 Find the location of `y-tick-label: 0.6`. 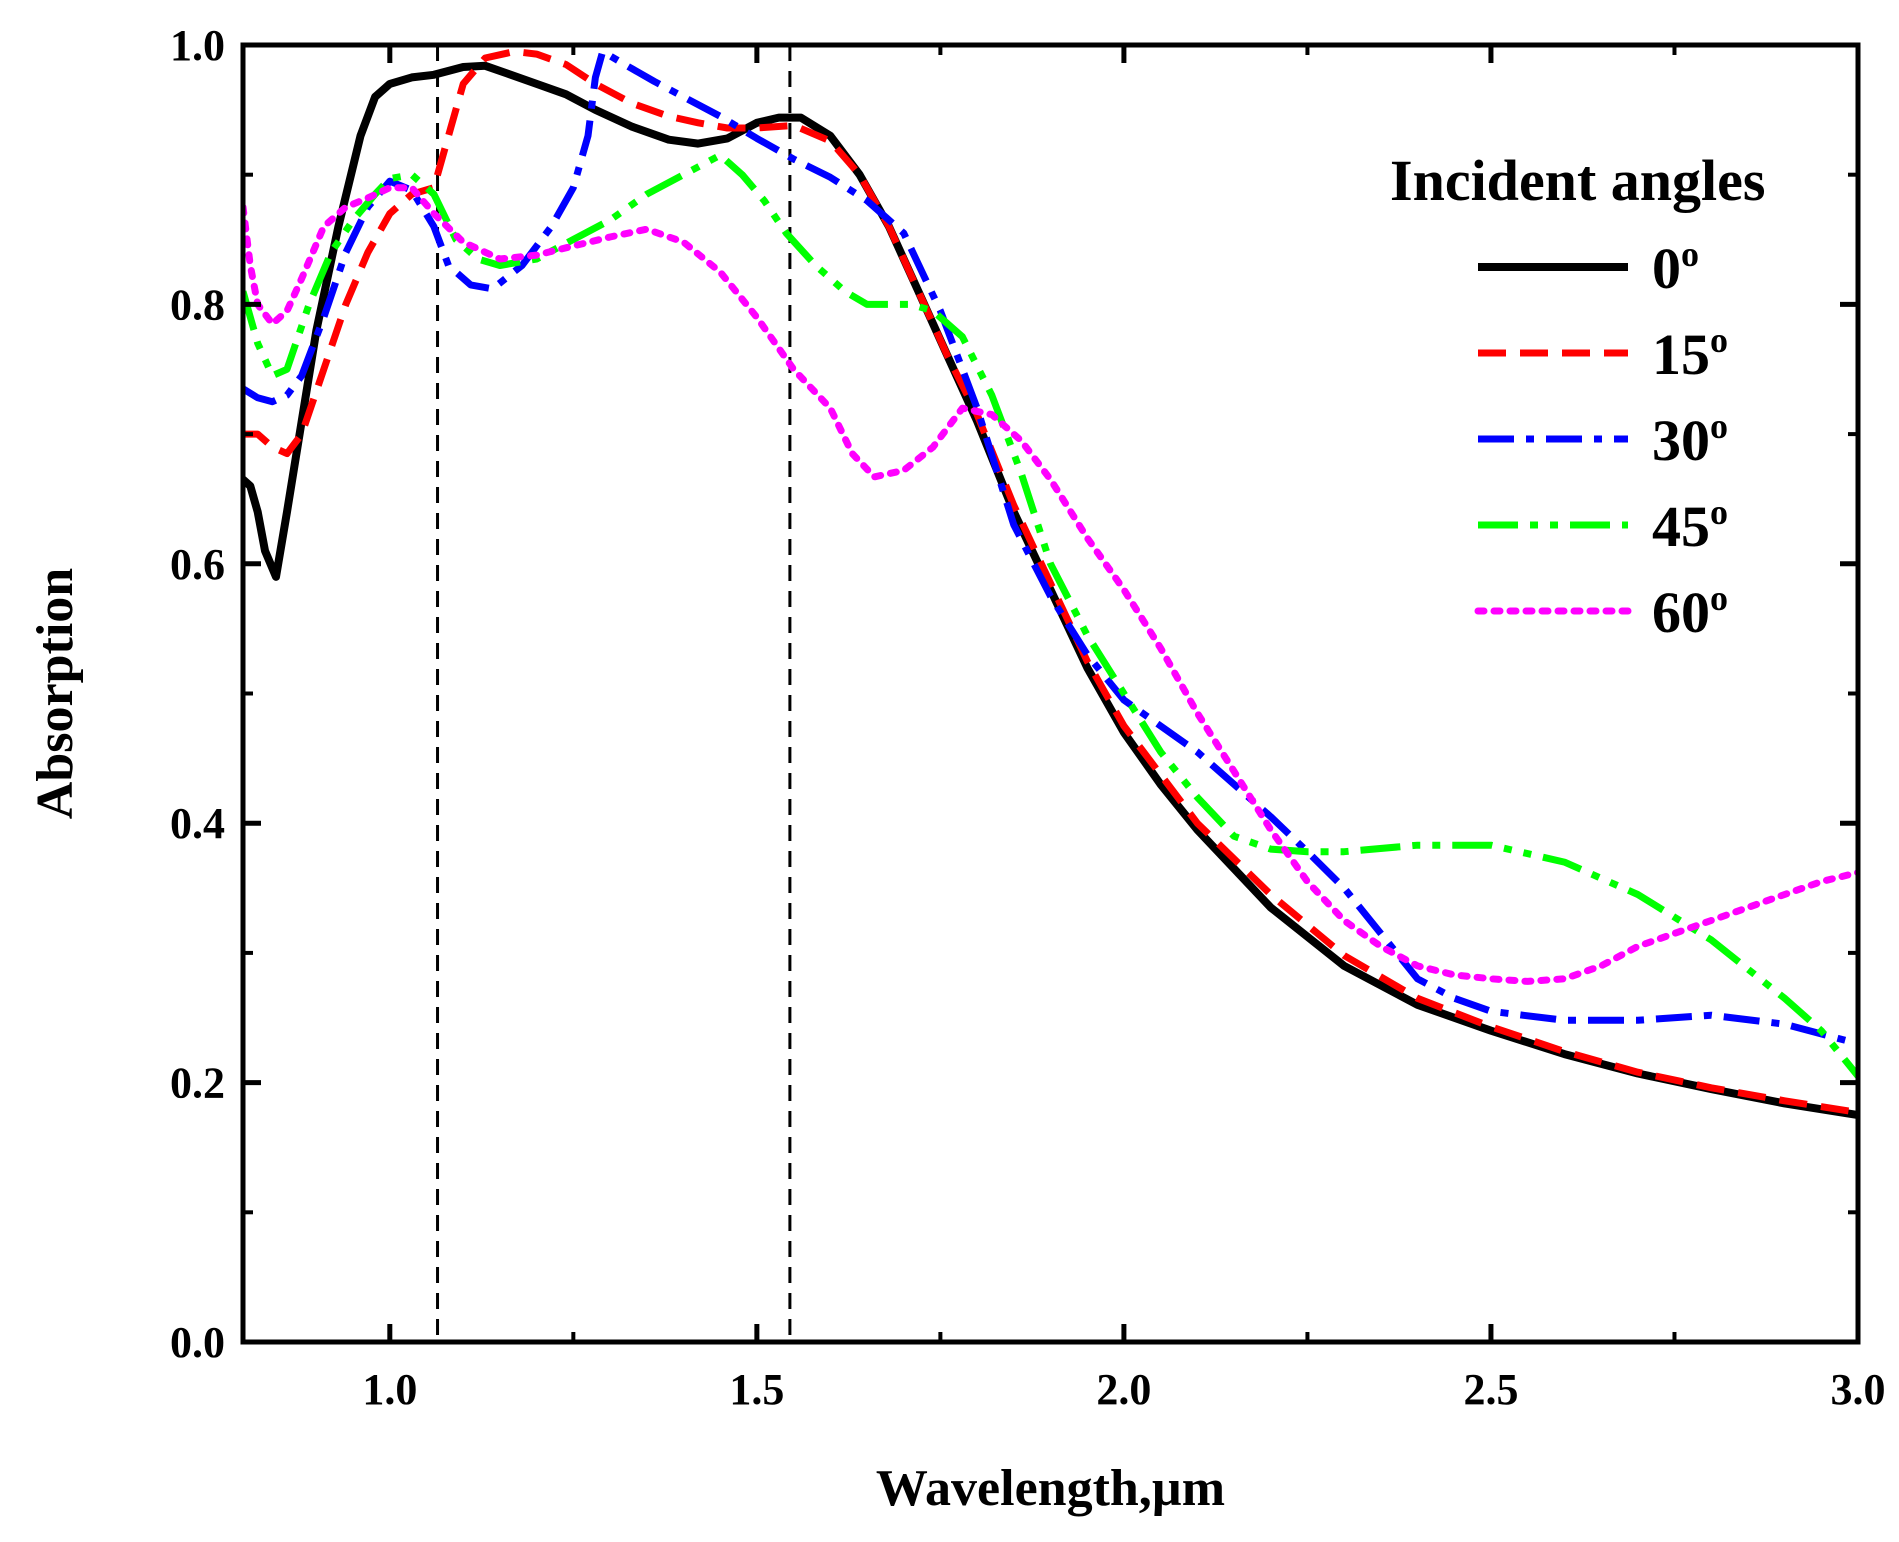

y-tick-label: 0.6 is located at coordinates (197, 564).